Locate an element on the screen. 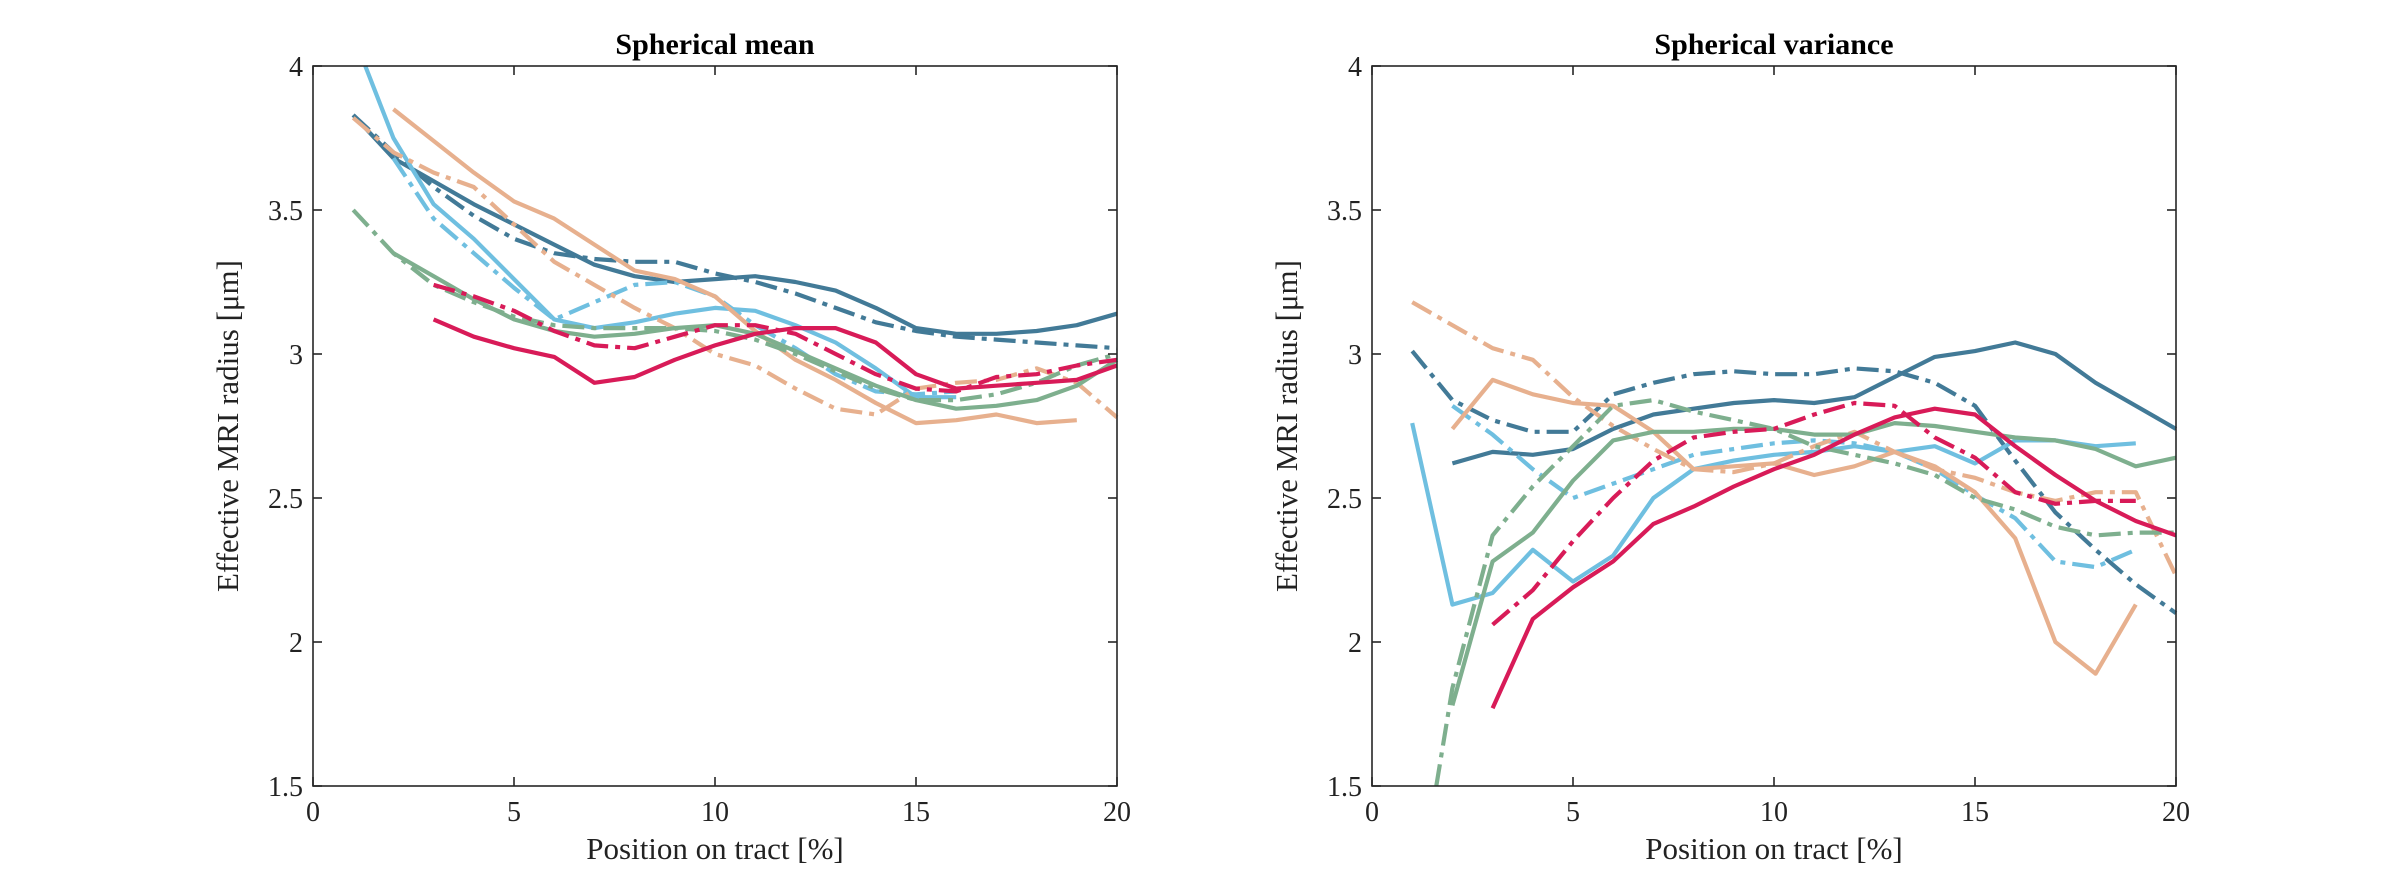 Image resolution: width=2400 pixels, height=881 pixels. chart-title: Spherical variance is located at coordinates (1773, 44).